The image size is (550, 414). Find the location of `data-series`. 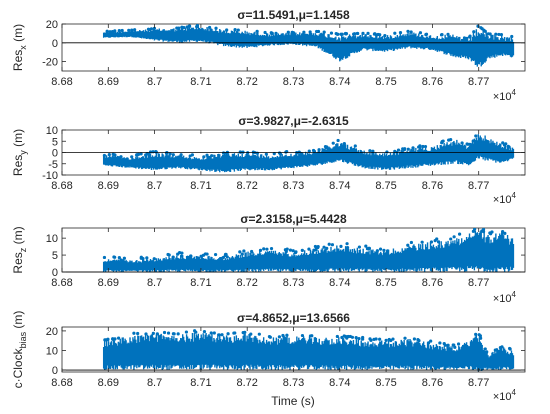

data-series is located at coordinates (308, 250).